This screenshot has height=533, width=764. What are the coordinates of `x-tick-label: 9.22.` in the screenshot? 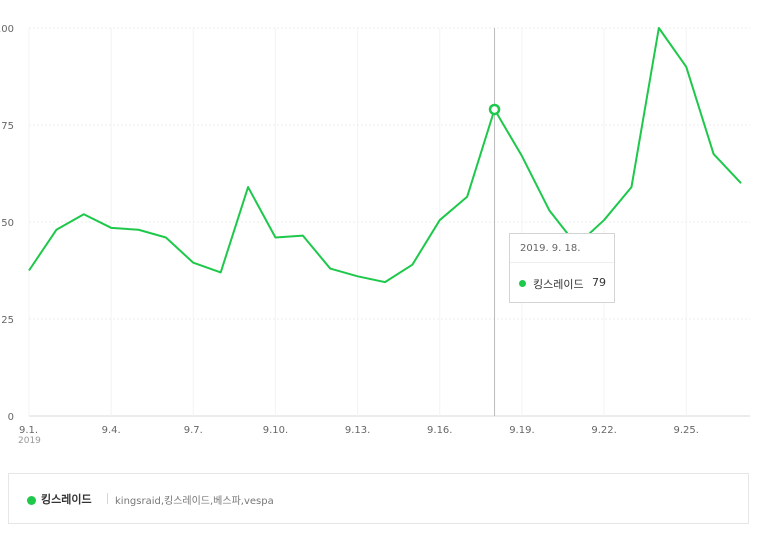 It's located at (603, 430).